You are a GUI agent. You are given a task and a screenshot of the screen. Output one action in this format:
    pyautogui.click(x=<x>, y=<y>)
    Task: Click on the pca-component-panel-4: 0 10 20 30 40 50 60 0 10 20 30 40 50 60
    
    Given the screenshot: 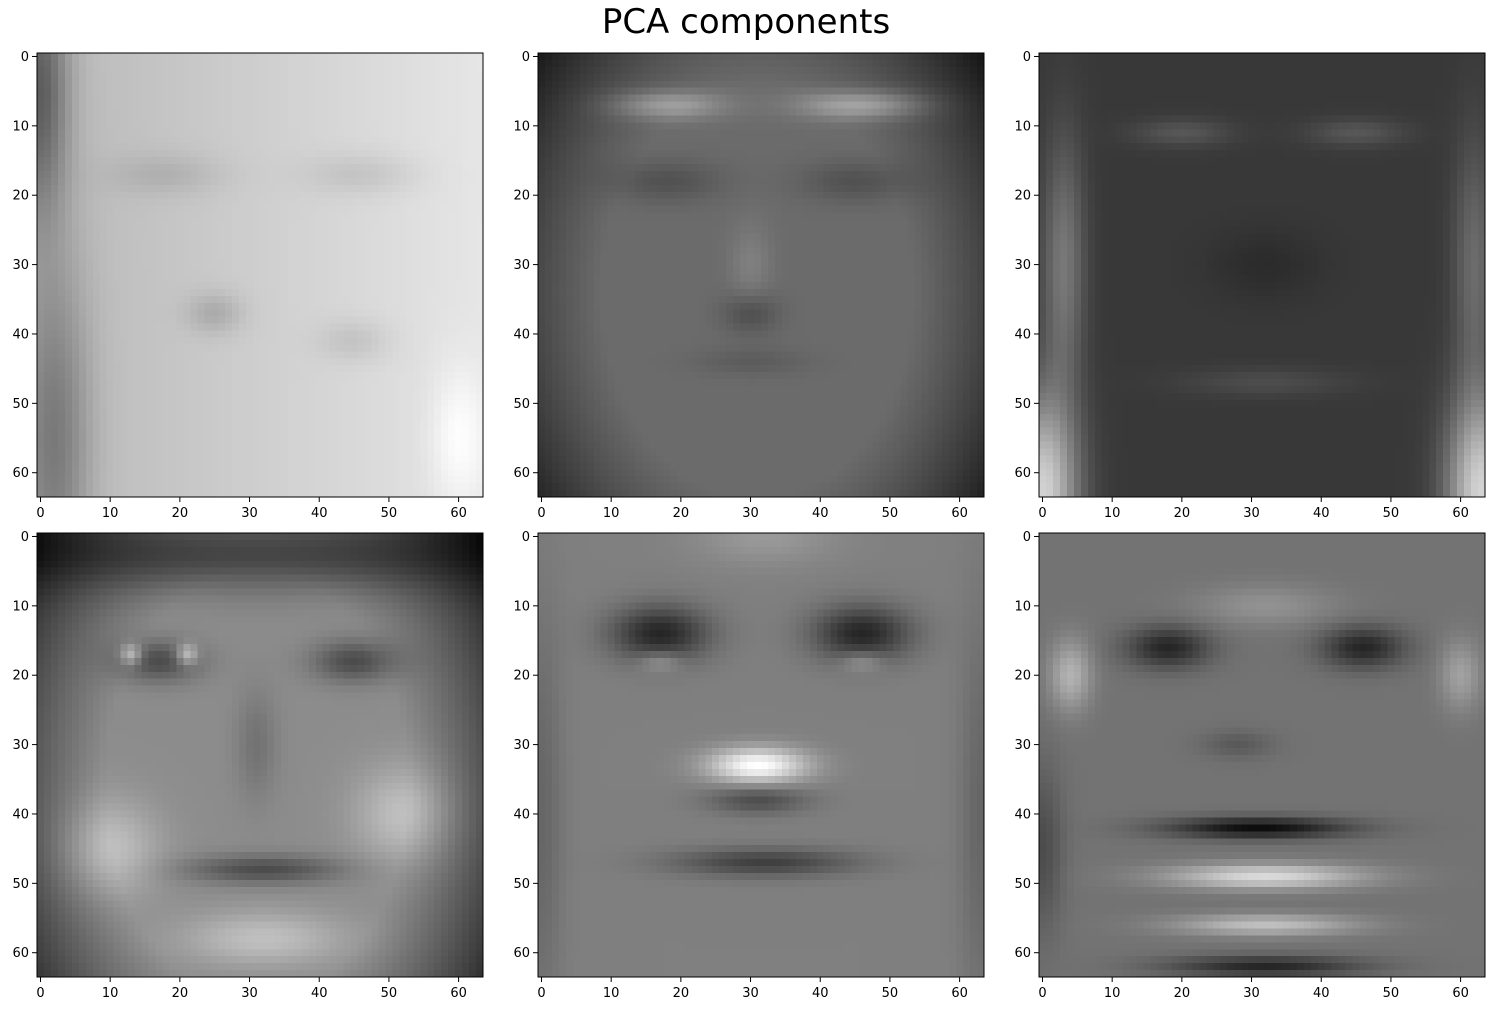 What is the action you would take?
    pyautogui.click(x=248, y=765)
    